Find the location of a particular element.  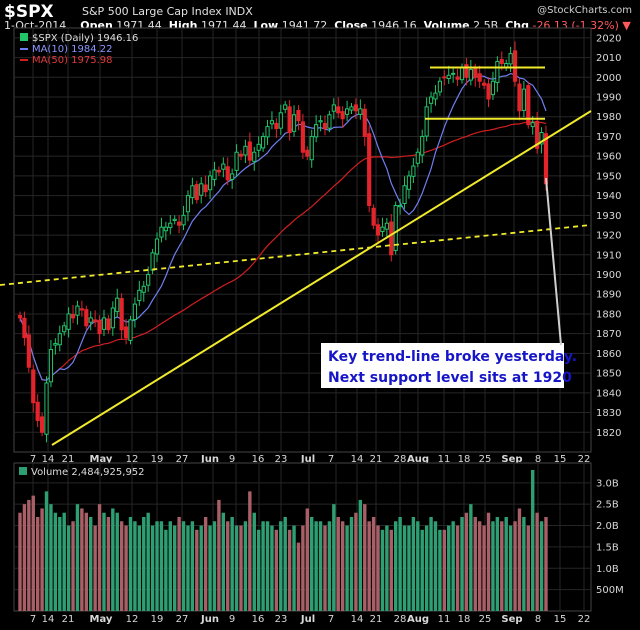

index-name: S&P 500 Large Cap Index INDX is located at coordinates (167, 11).